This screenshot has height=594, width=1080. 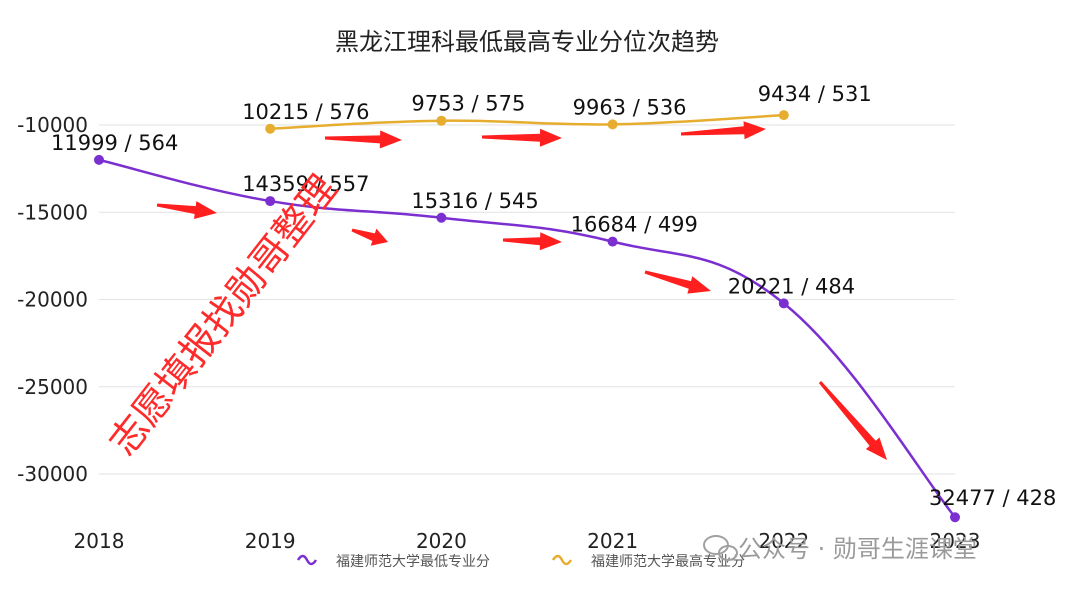 I want to click on chart-title: 黑龙江理科最低最高专业分位次趋势, so click(x=527, y=42).